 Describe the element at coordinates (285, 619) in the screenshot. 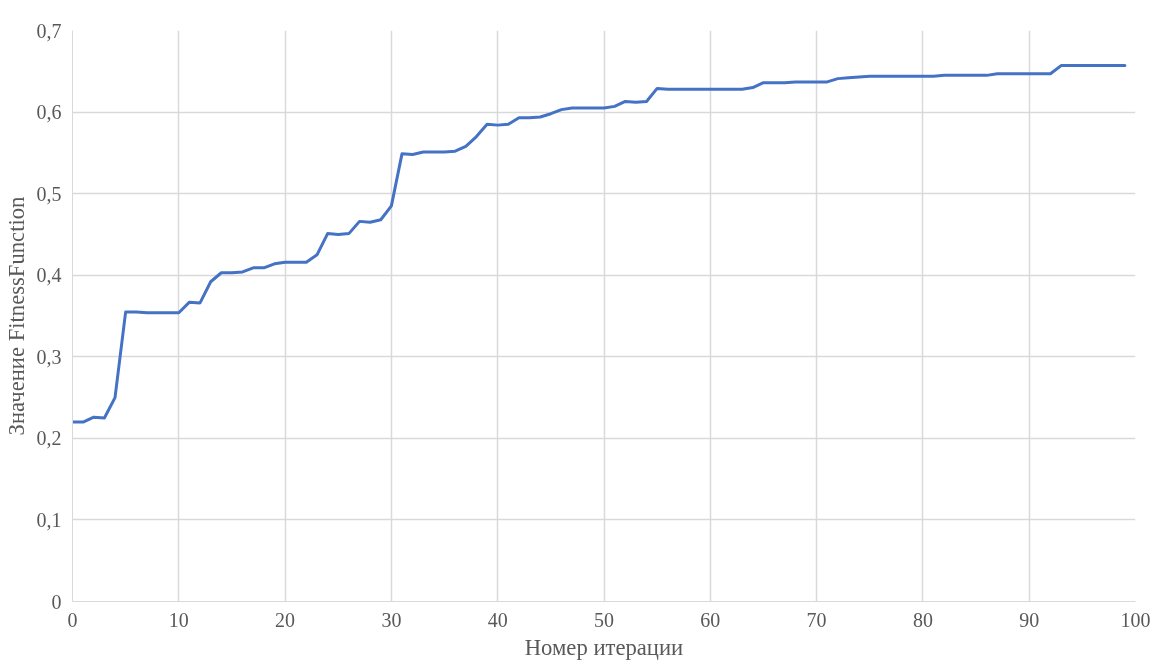

I see `x-tick-label: 20` at that location.